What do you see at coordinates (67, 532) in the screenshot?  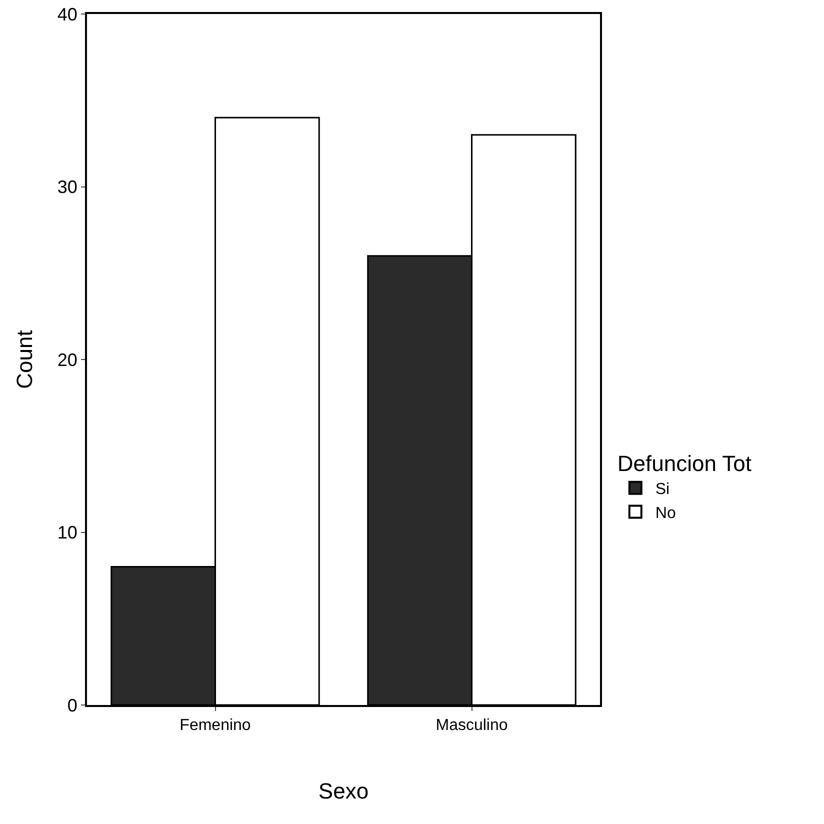 I see `y-tick-label: 10` at bounding box center [67, 532].